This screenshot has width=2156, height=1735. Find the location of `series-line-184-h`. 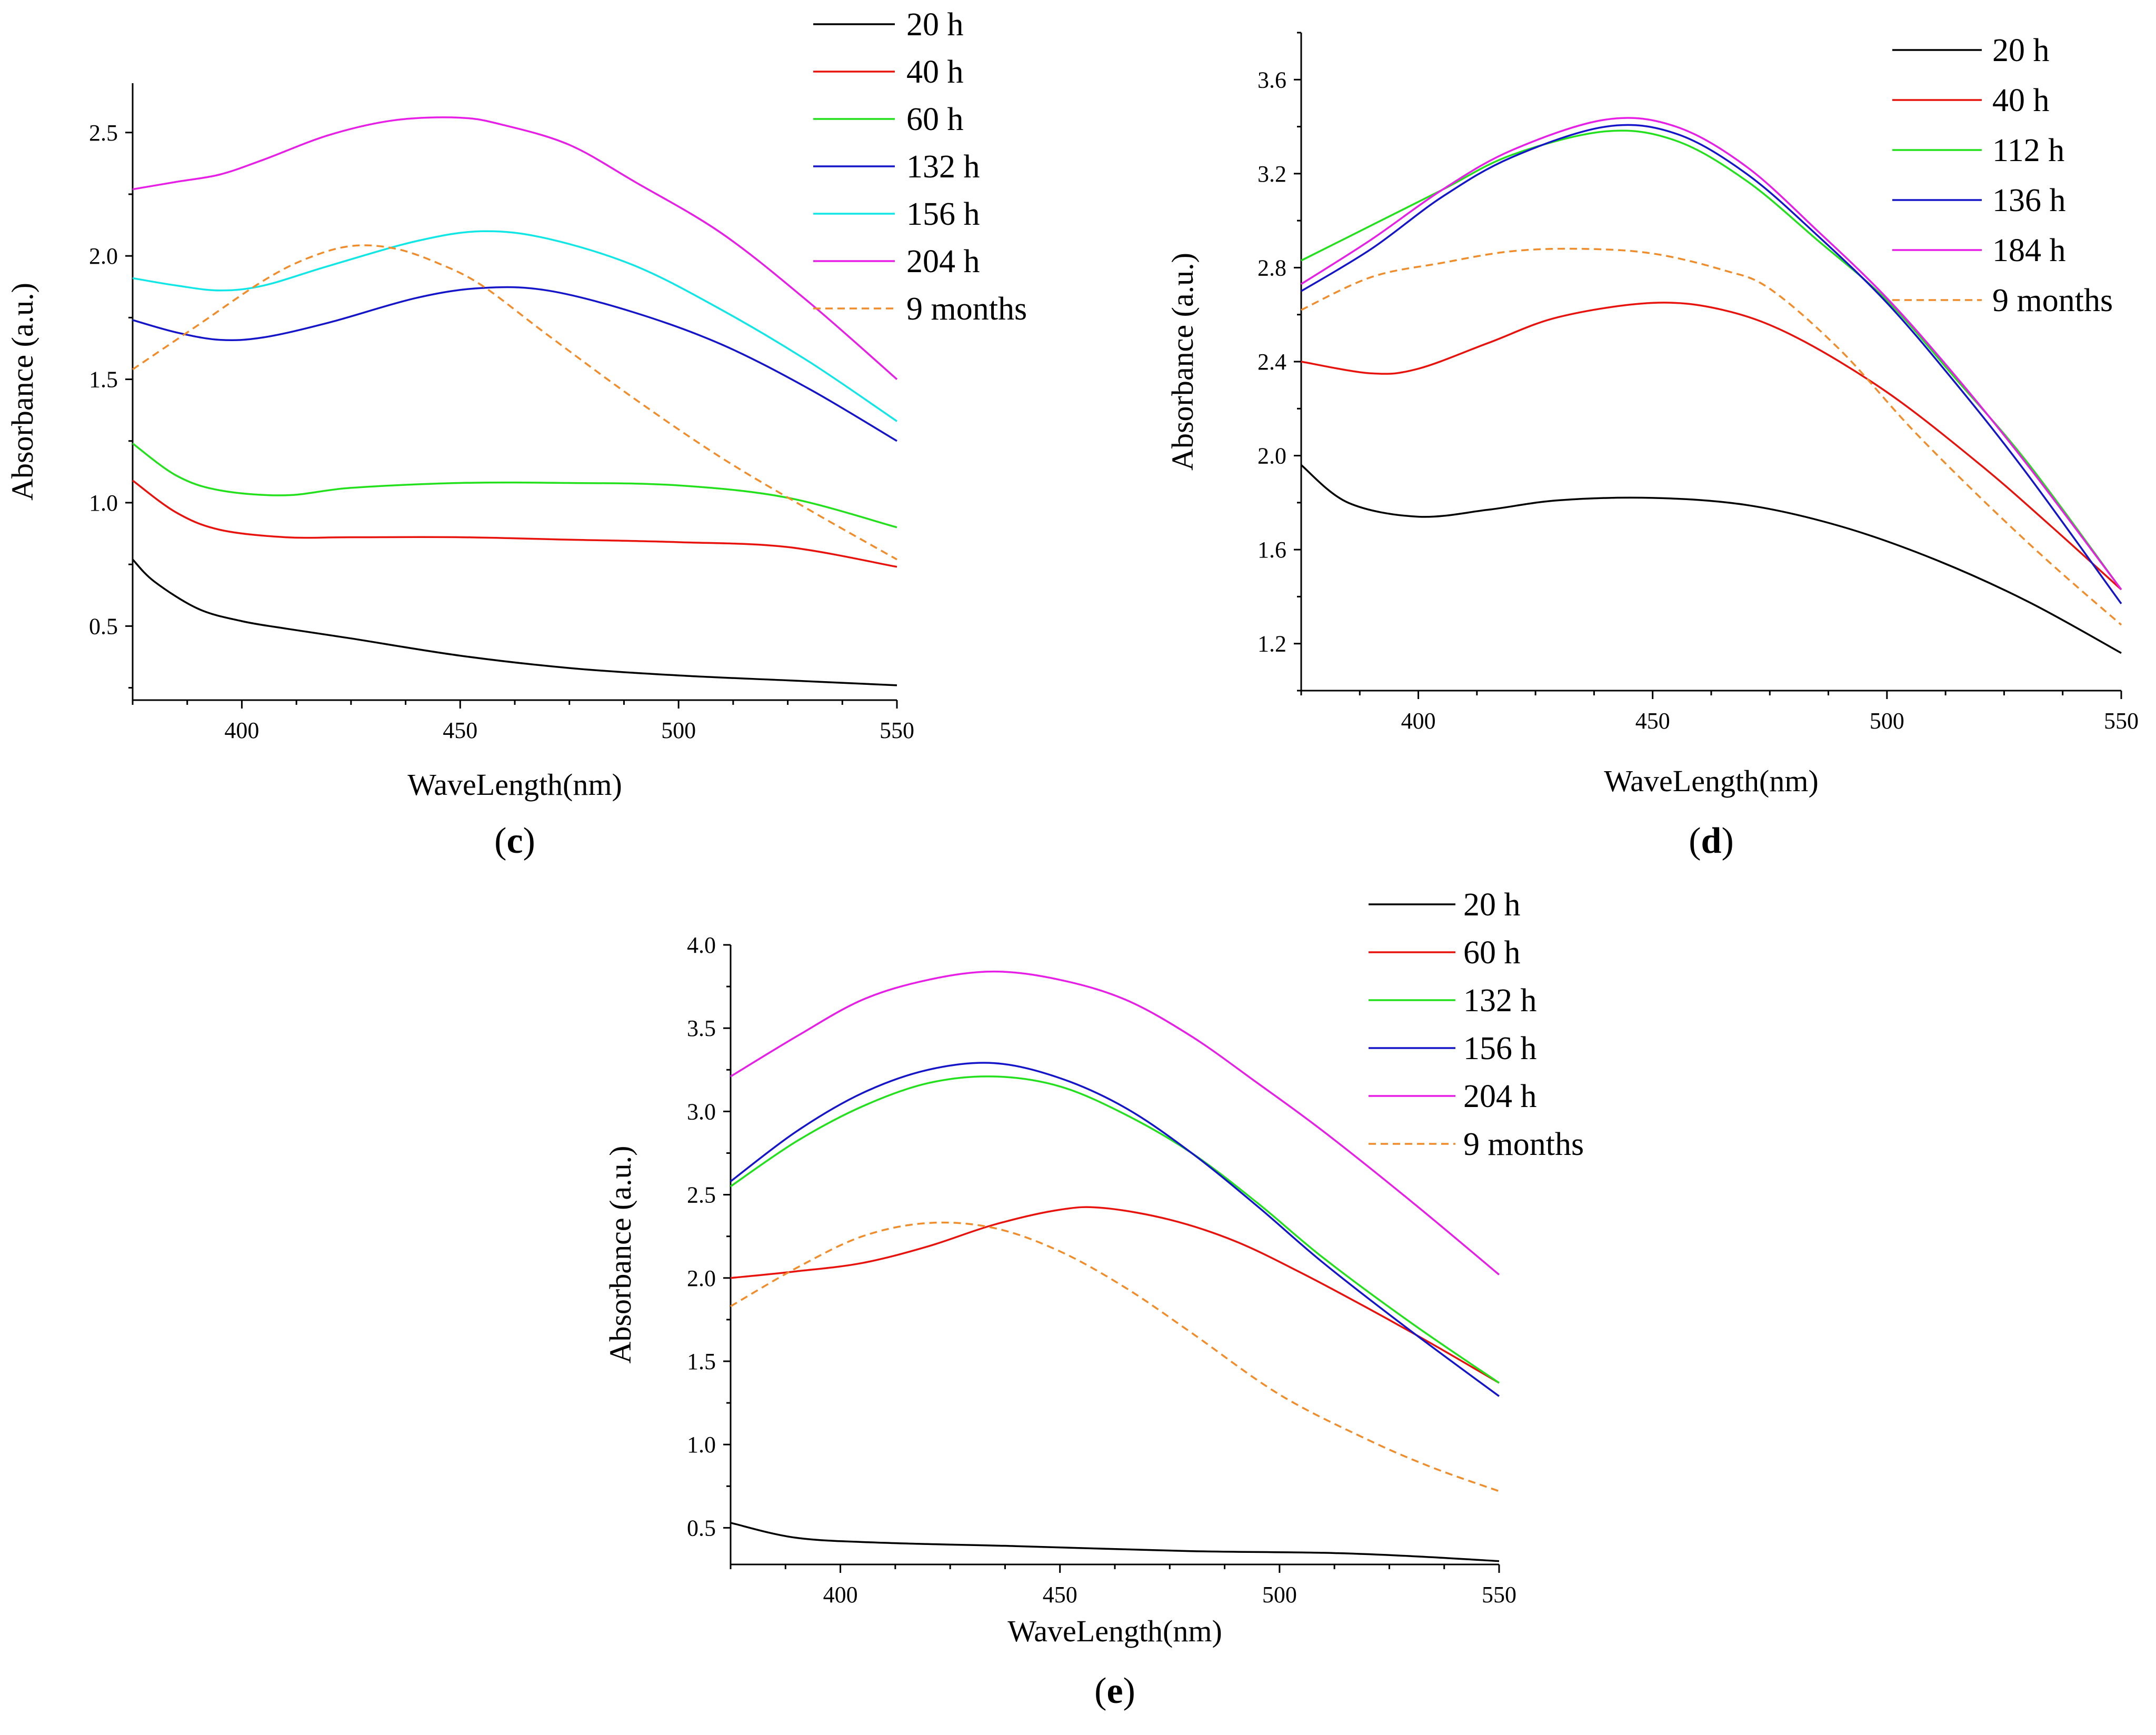

series-line-184-h is located at coordinates (1712, 354).